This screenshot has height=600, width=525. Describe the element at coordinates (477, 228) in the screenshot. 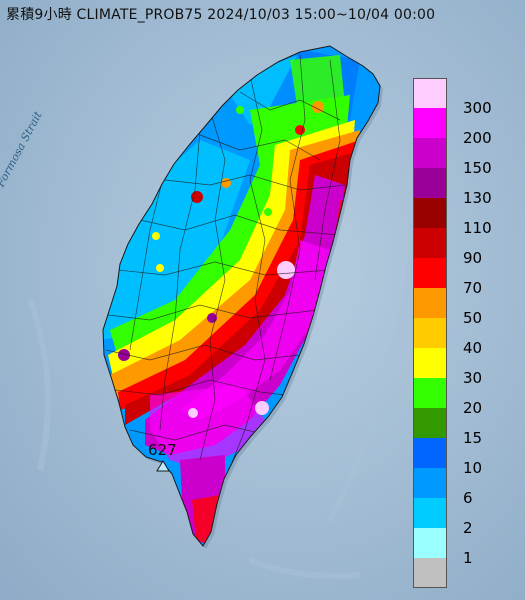

I see `legend-label: 110` at that location.